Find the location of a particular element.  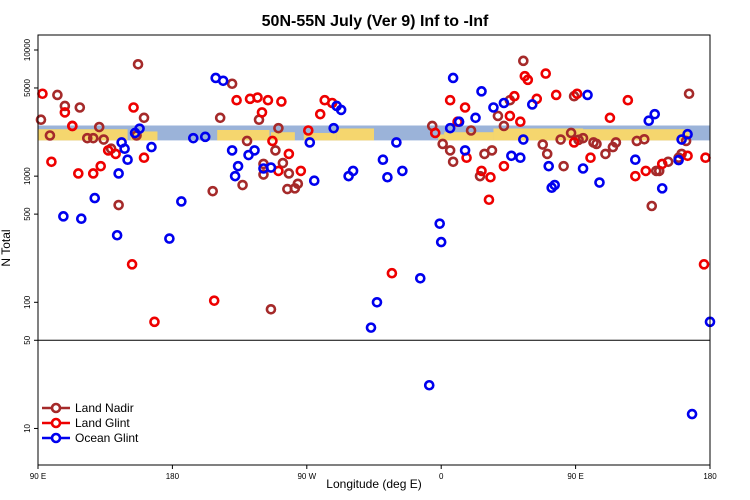

x-tick-label-5: 180 is located at coordinates (710, 476).